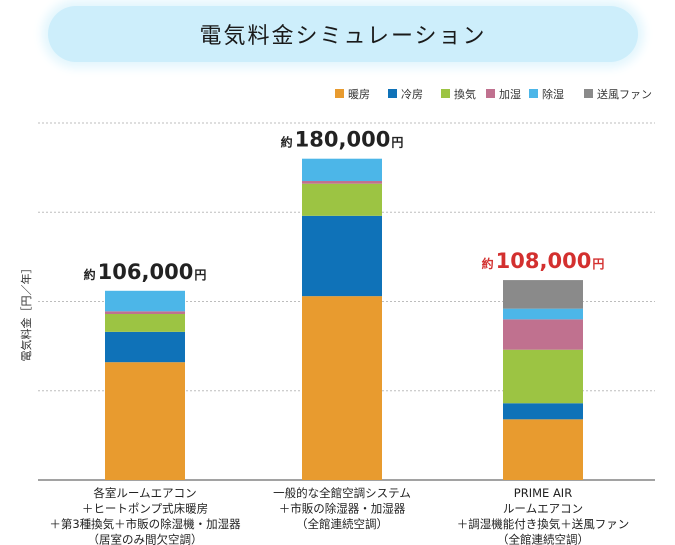 This screenshot has height=545, width=675. I want to click on total-value: 106,000, so click(146, 272).